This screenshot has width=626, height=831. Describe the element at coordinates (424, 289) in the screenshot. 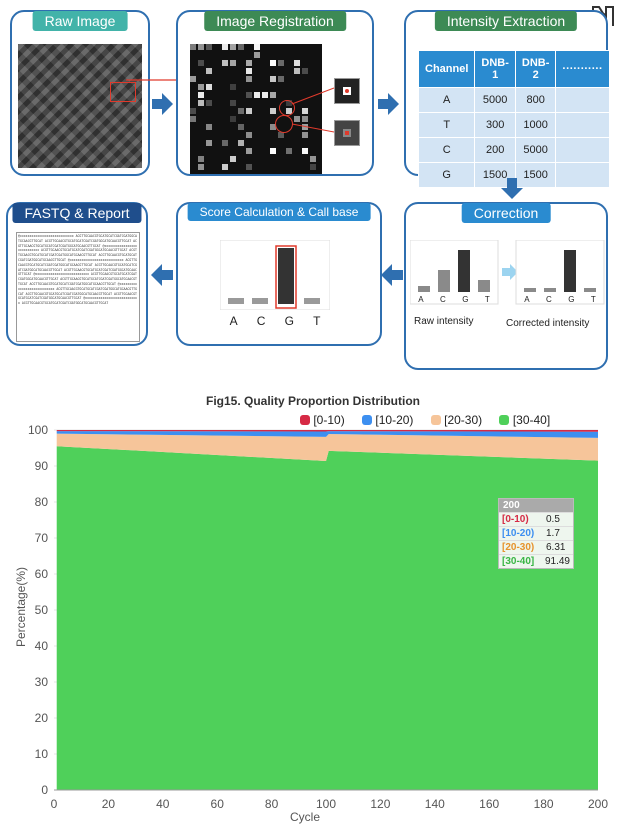

I see `raw-bar-a` at that location.